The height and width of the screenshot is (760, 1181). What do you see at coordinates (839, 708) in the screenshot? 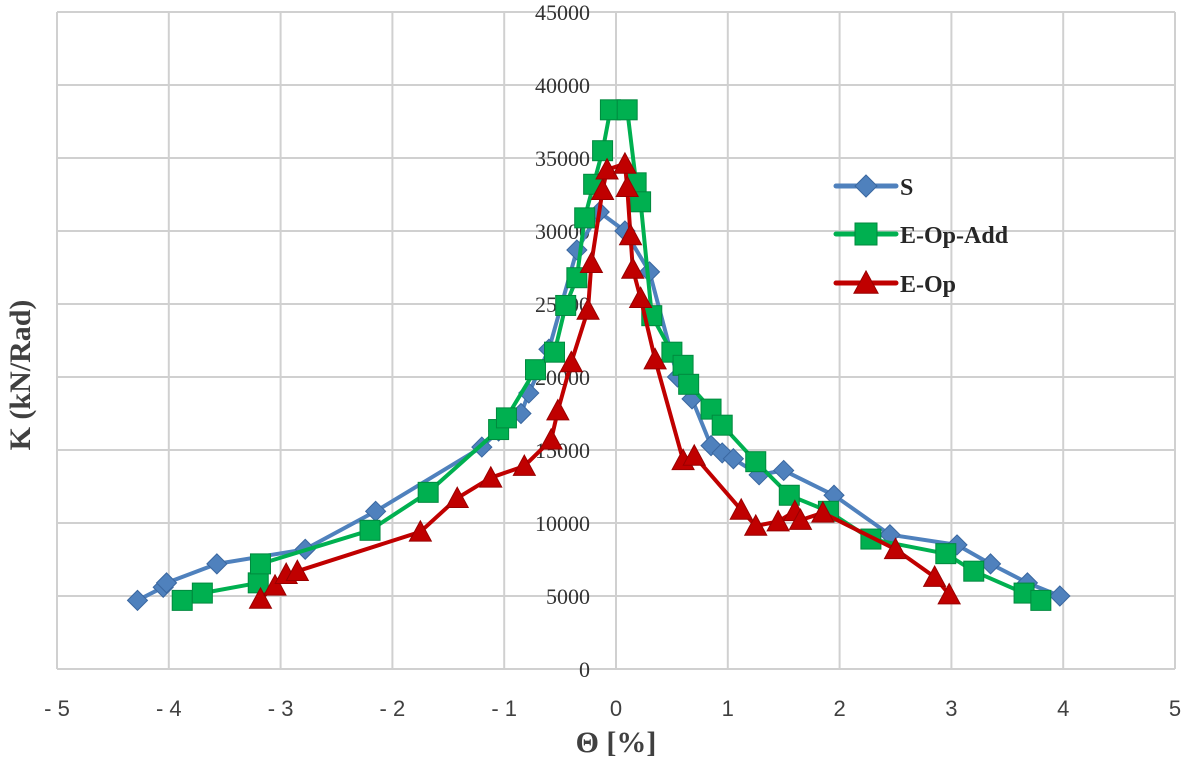
I see `x-tick-label: 2` at bounding box center [839, 708].